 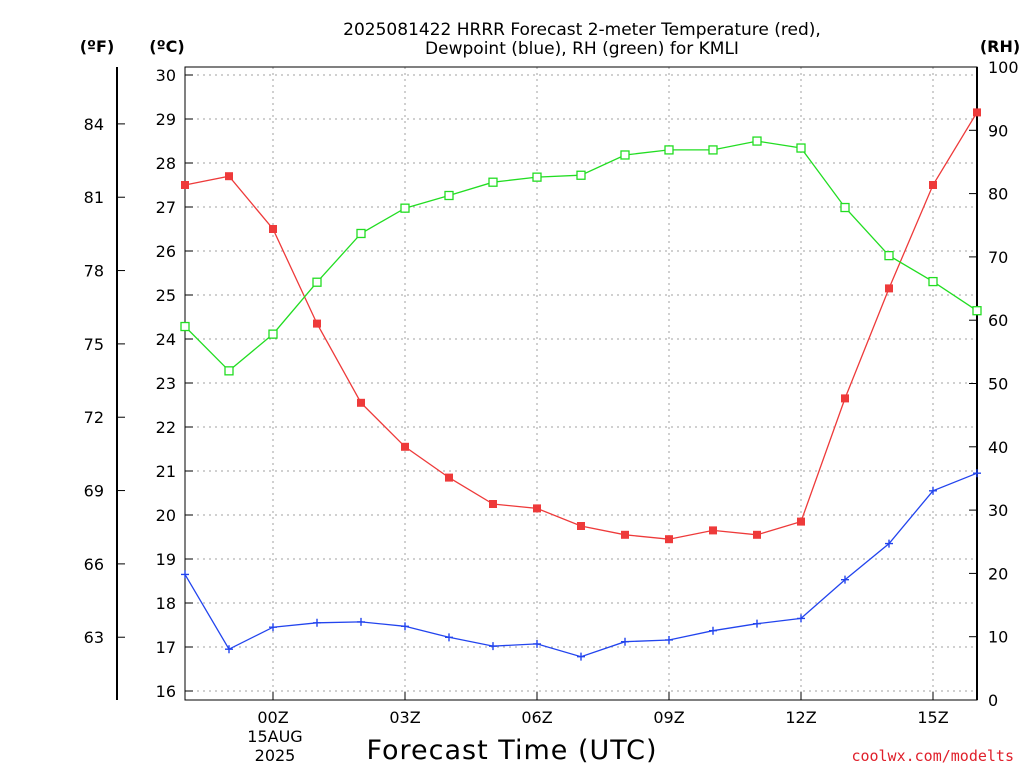 I want to click on fahrenheit-tick-label: 63, so click(x=94, y=637).